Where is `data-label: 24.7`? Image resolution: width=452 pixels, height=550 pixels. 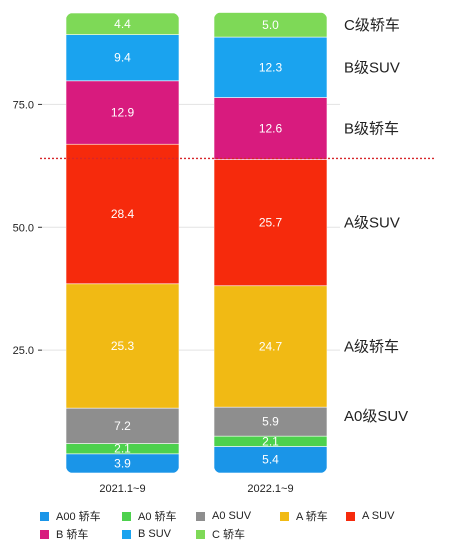
data-label: 24.7 is located at coordinates (271, 346).